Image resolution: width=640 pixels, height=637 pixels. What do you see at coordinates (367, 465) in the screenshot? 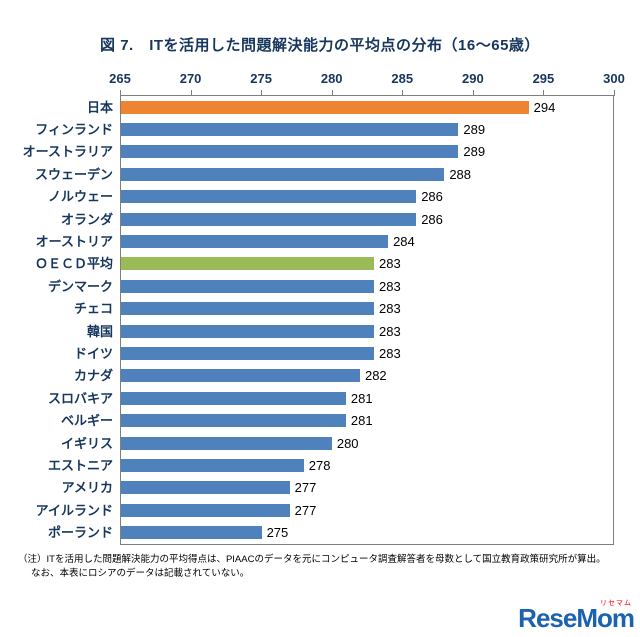
I see `bar-row: 278` at bounding box center [367, 465].